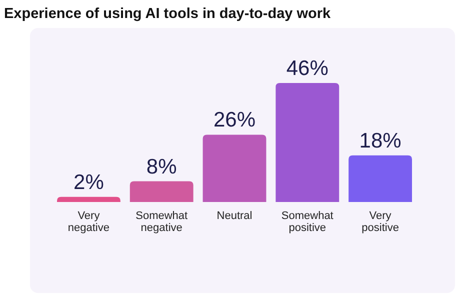  What do you see at coordinates (234, 120) in the screenshot?
I see `data-label: 26%` at bounding box center [234, 120].